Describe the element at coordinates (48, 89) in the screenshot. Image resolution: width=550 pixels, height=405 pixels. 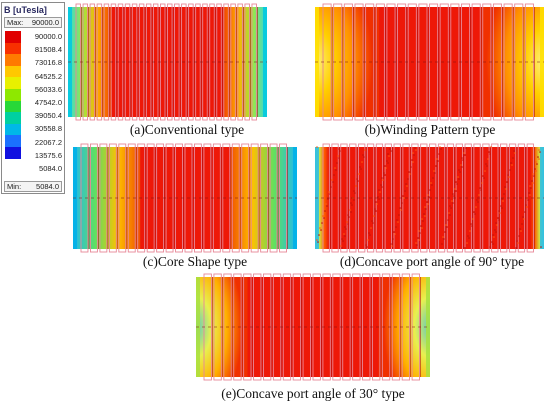
I see `legend-tick-label: 56033.6` at that location.